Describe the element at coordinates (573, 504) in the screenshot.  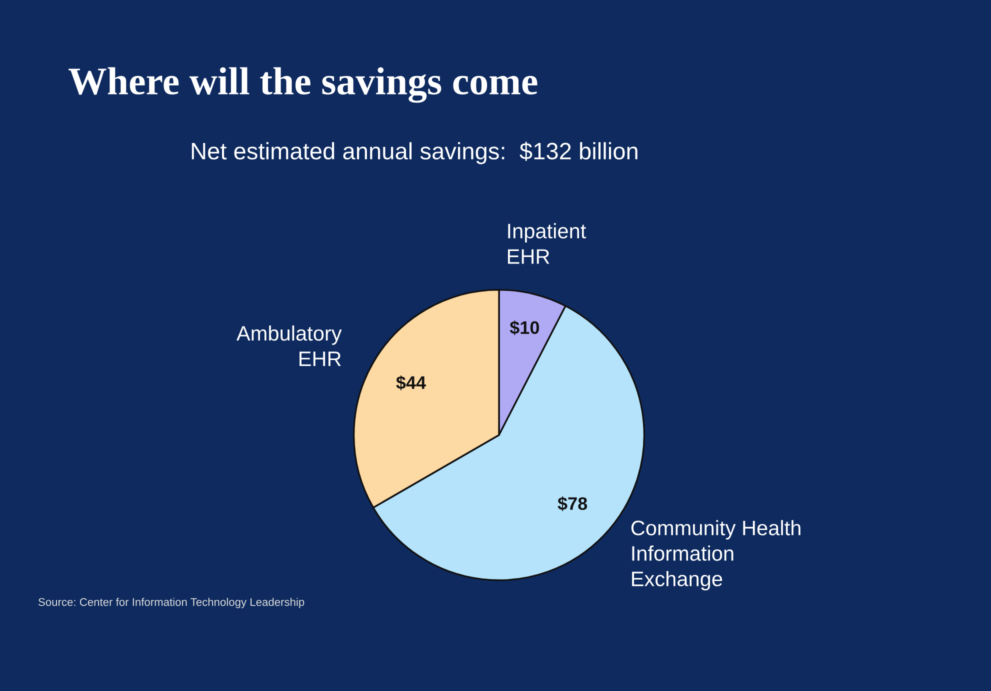
I see `data-label: $78` at that location.